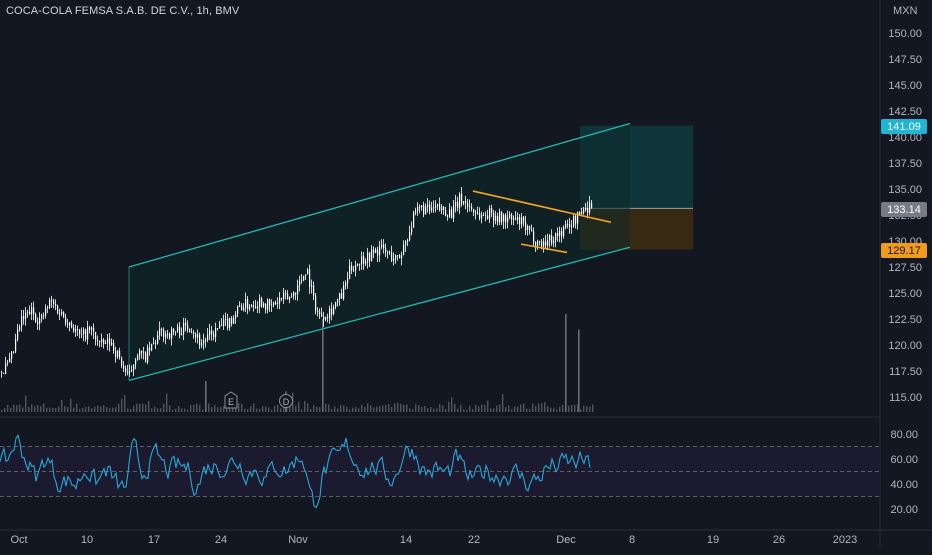  What do you see at coordinates (433, 540) in the screenshot?
I see `time-axis: Oct 10 17 24 Nov 14 22 Dec 8 19 26 2023` at bounding box center [433, 540].